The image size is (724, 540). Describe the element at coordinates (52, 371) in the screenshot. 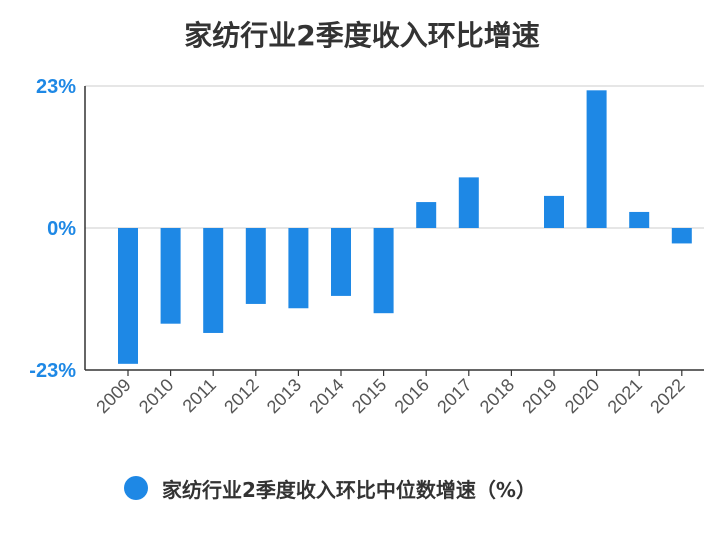

I see `y-tick-label: -23%` at that location.